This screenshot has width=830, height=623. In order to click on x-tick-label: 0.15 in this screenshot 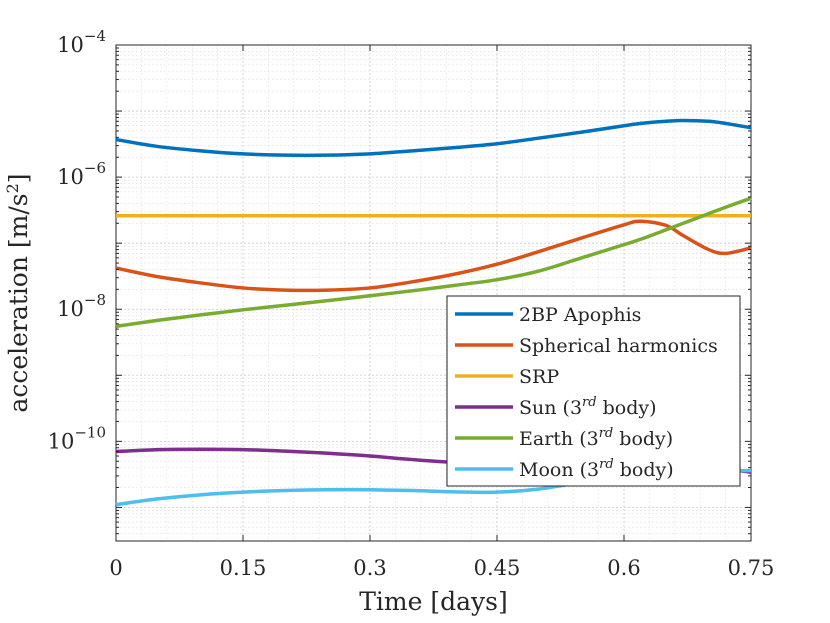, I will do `click(243, 568)`.